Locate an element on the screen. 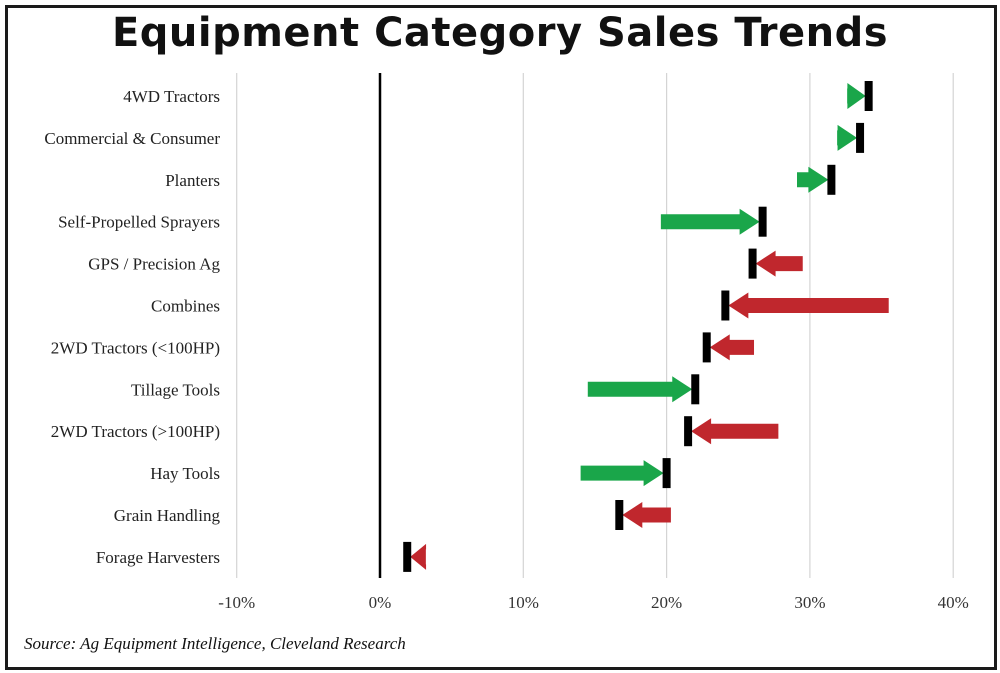  category-label: GPS / Precision Ag is located at coordinates (154, 264).